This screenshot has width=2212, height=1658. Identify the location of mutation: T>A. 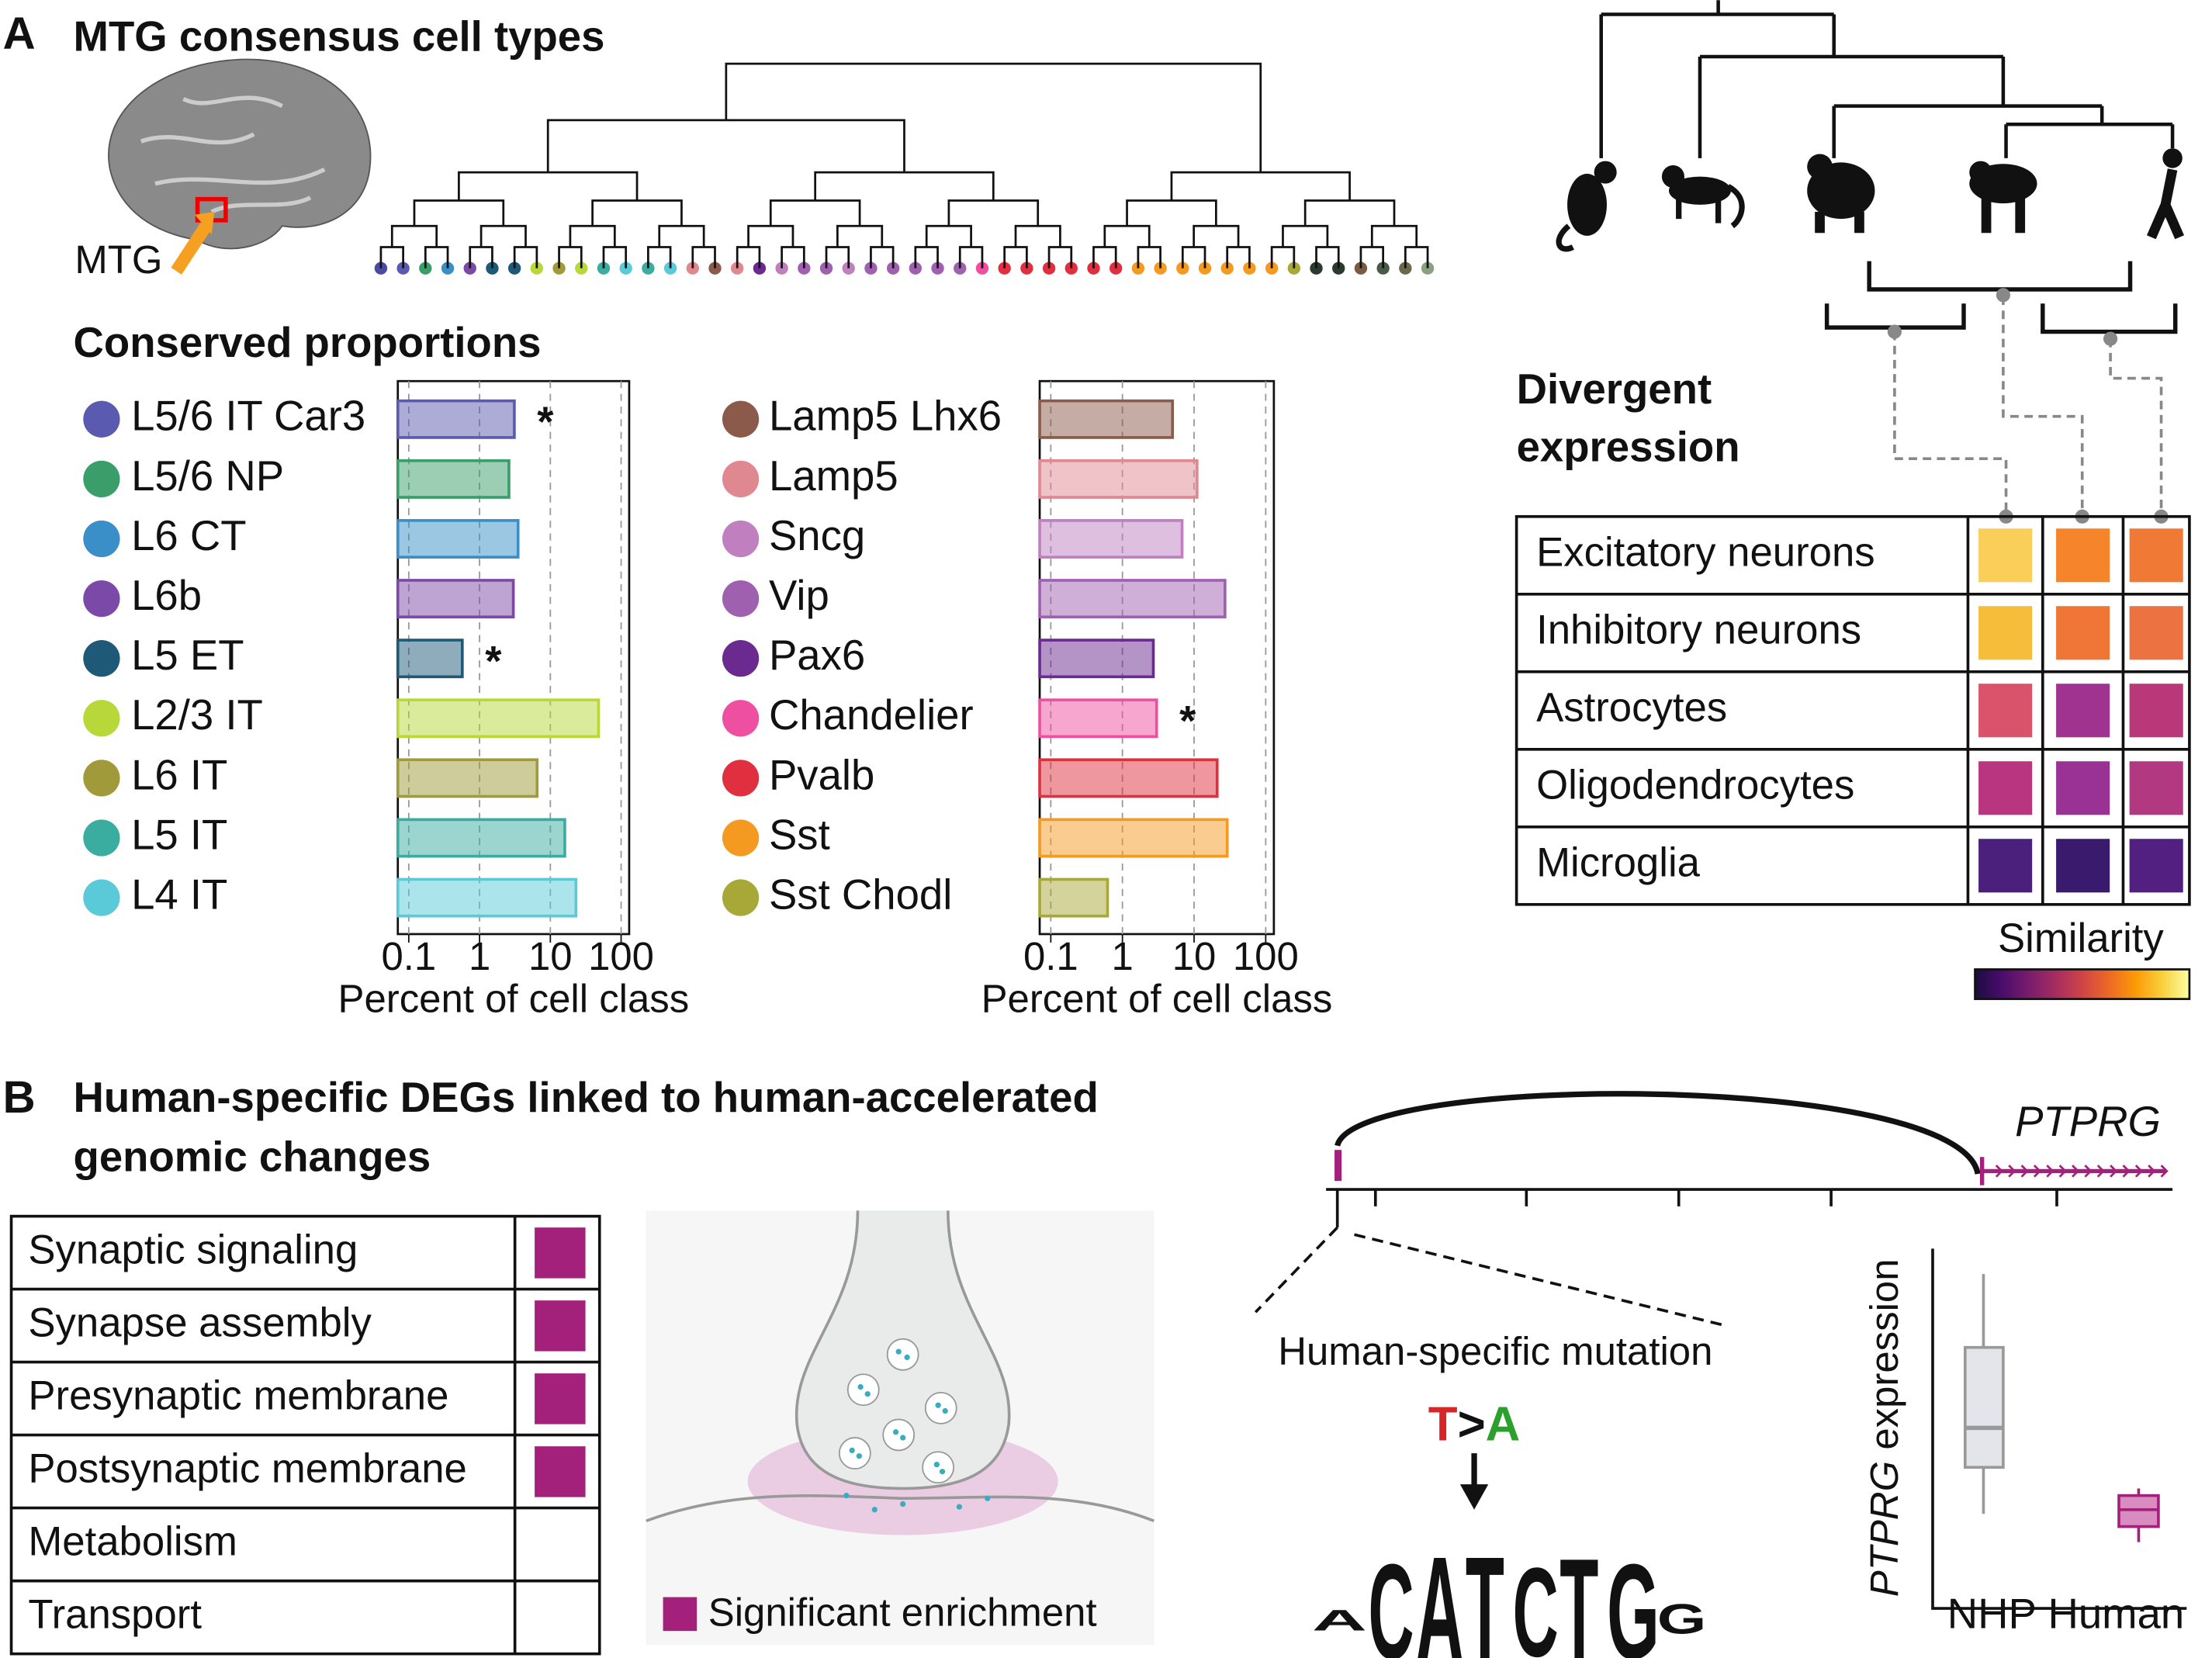
(1474, 1425).